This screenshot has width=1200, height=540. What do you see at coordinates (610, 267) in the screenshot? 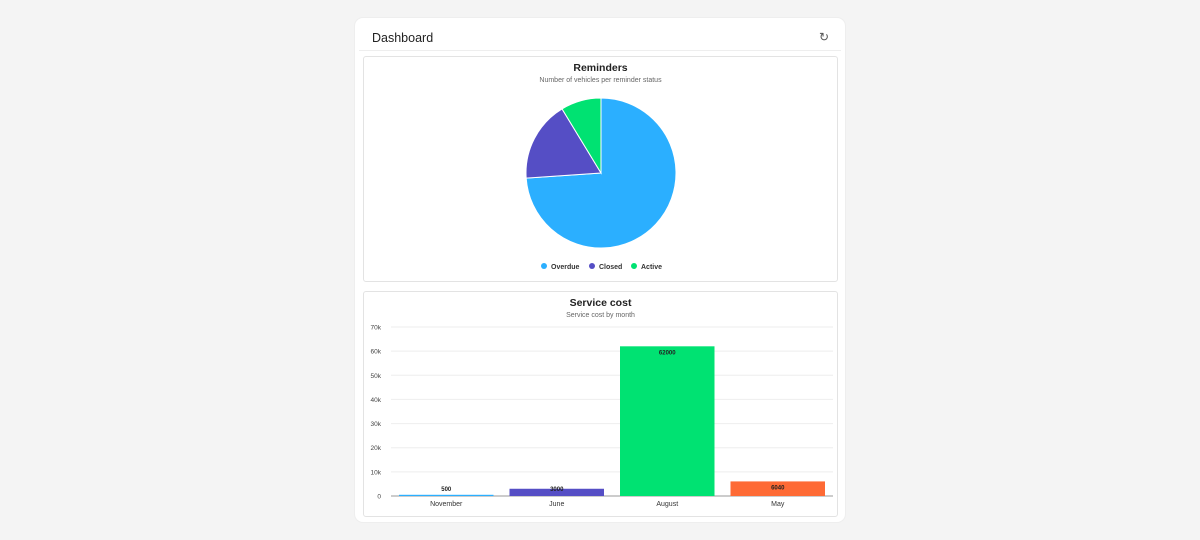
I see `legend-item-closed: Closed` at bounding box center [610, 267].